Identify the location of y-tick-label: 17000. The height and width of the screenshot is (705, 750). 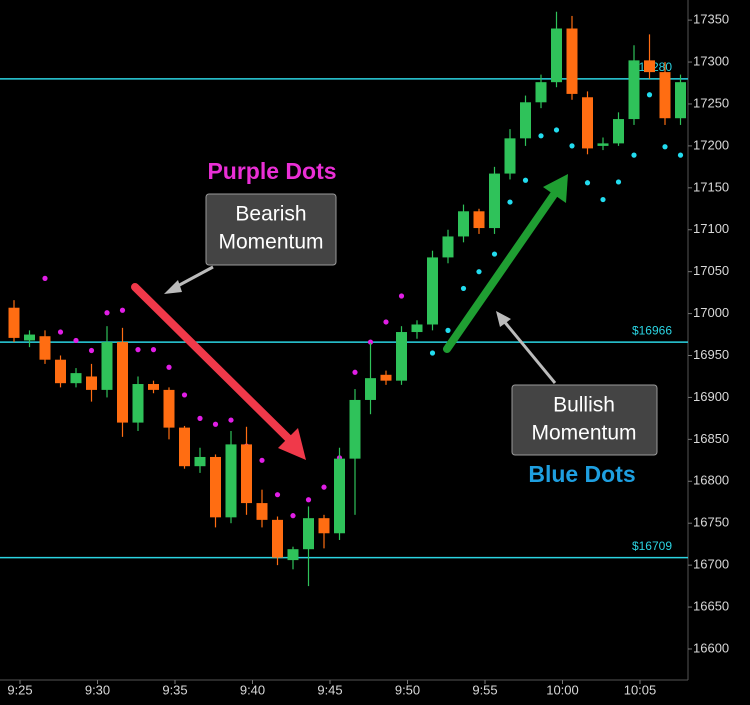
(711, 312).